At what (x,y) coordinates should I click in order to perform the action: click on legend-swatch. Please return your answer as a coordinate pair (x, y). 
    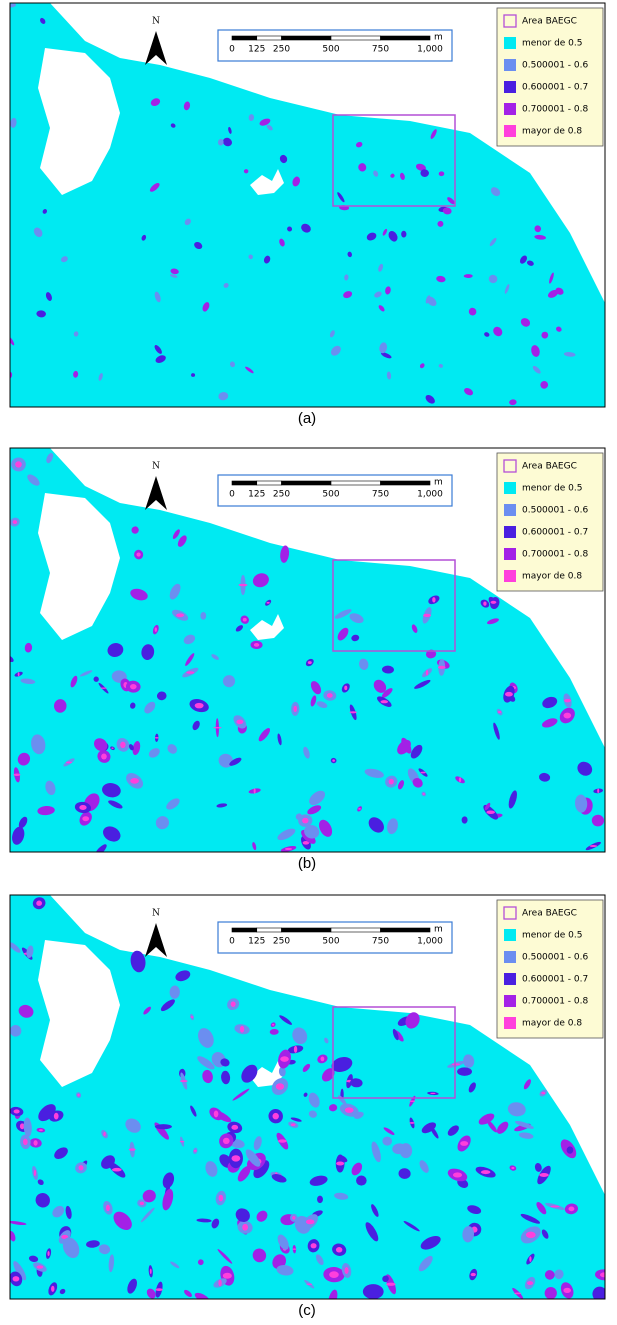
    Looking at the image, I should click on (510, 109).